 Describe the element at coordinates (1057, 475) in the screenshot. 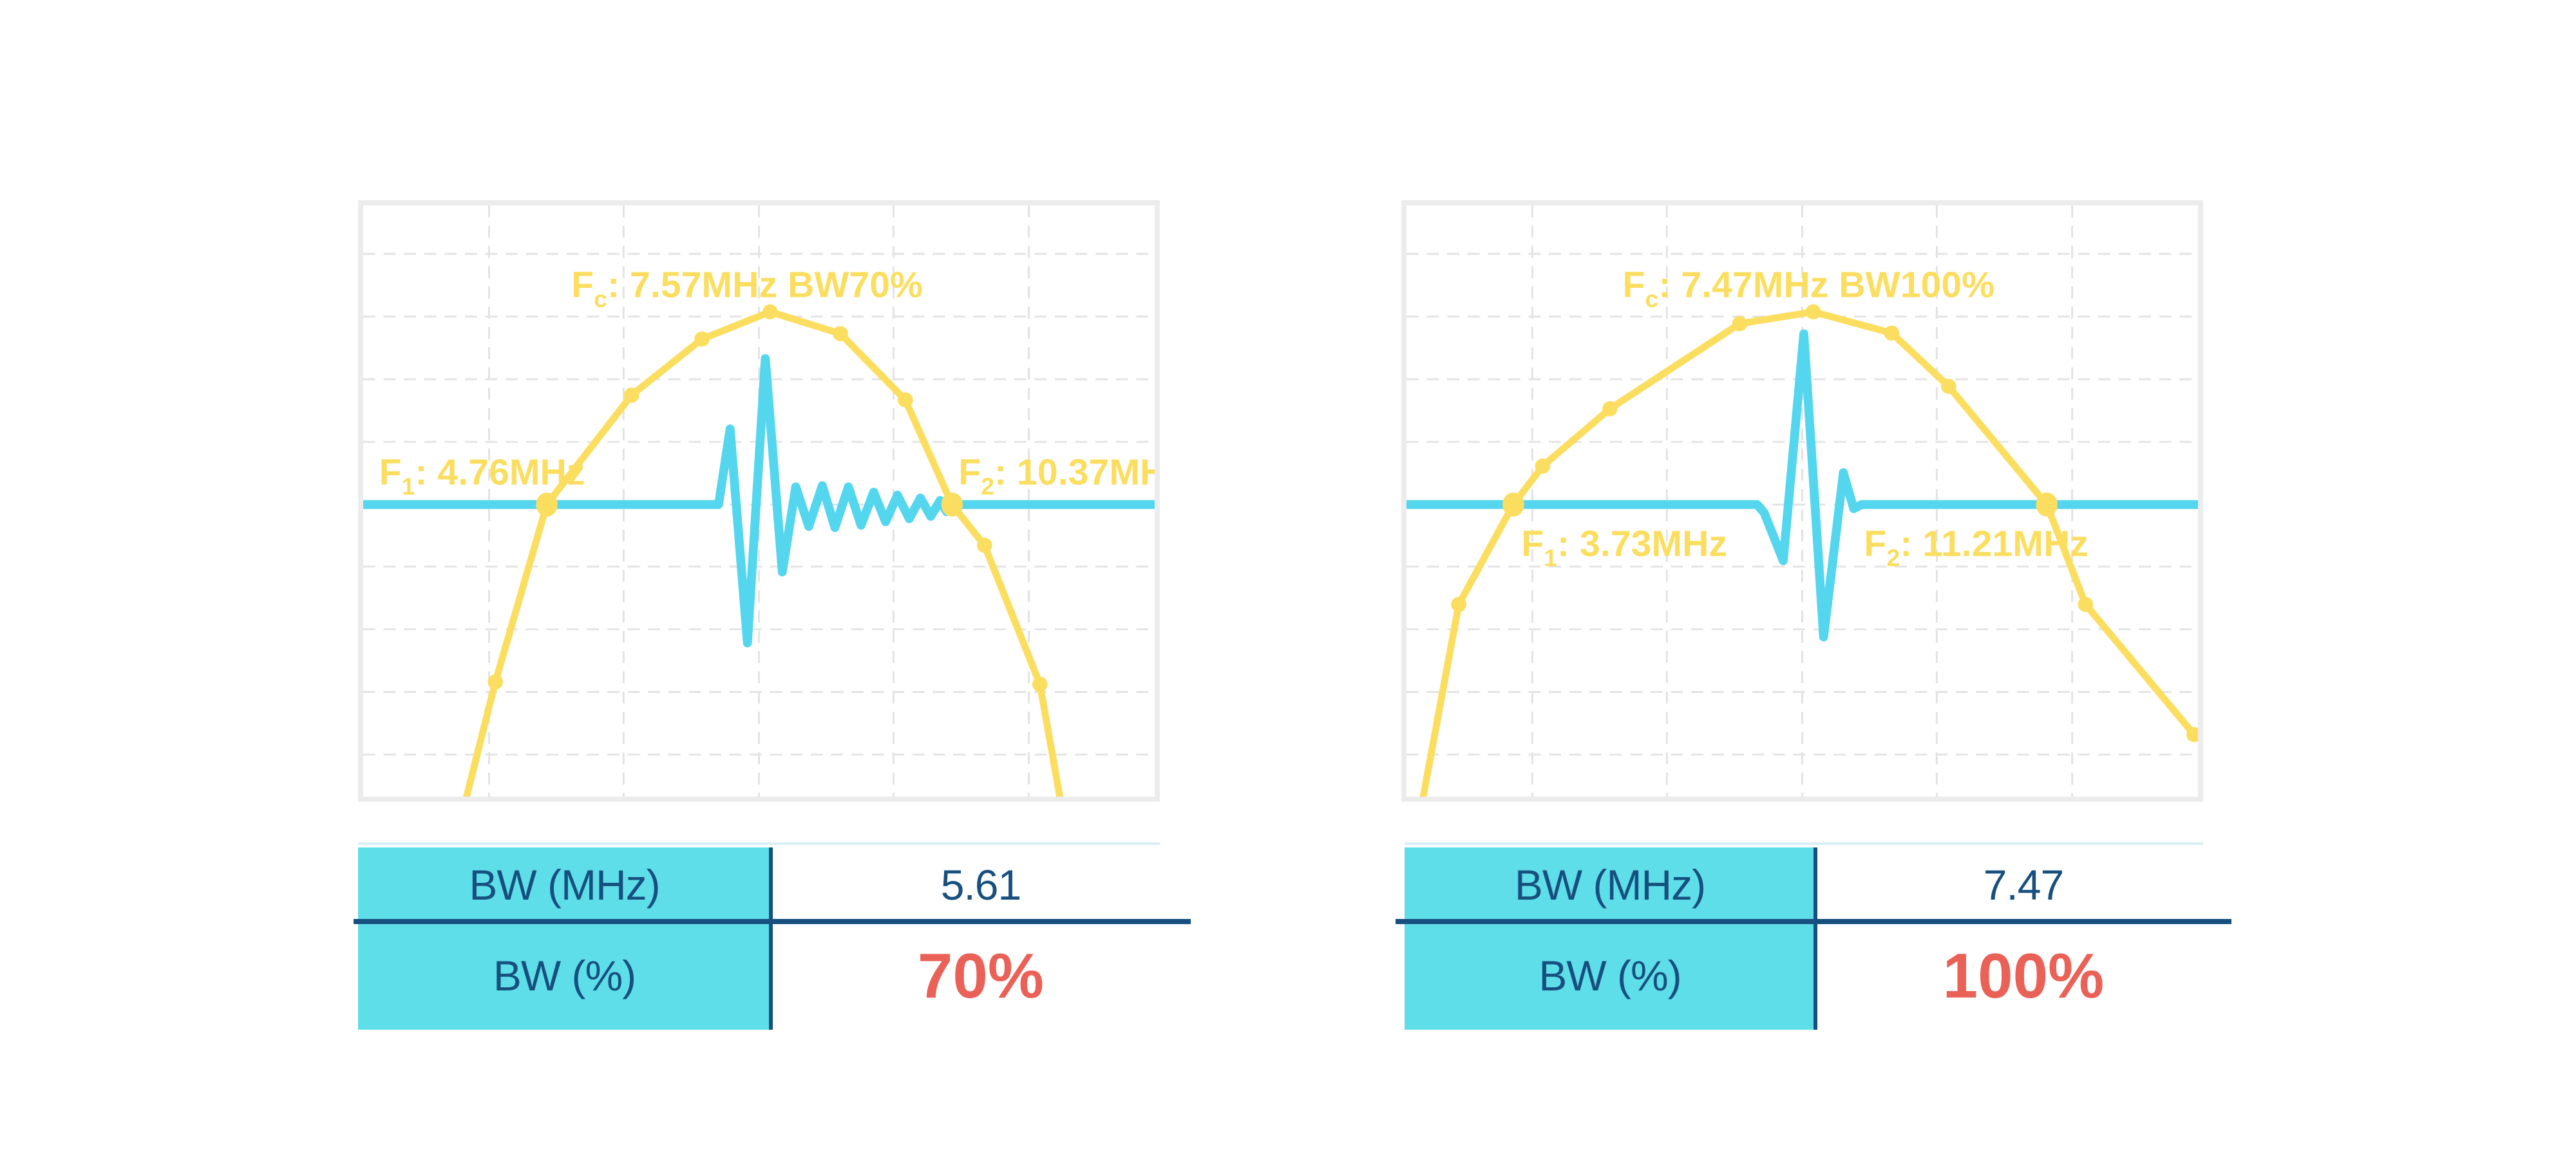

I see `f2-annotation: F2: 10.37MHz` at that location.